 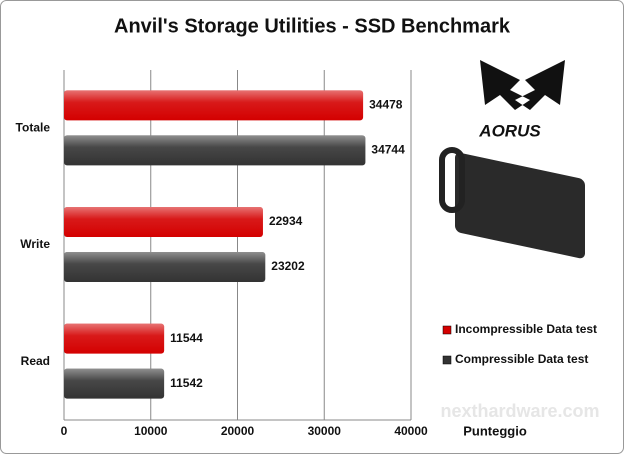 I want to click on value-label: 11544, so click(x=186, y=338).